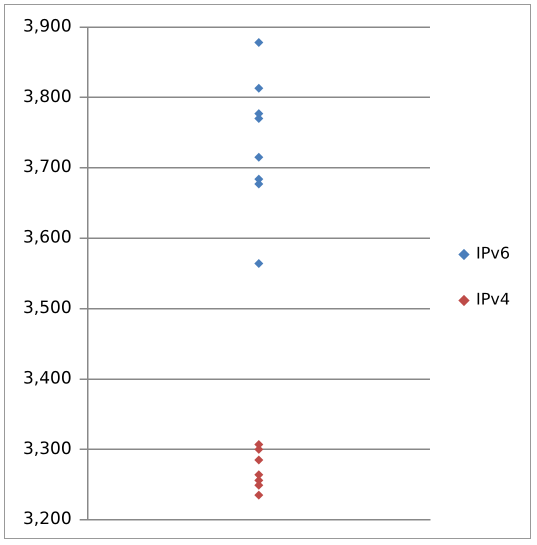 Image resolution: width=537 pixels, height=545 pixels. I want to click on legend-label: IPv4, so click(493, 299).